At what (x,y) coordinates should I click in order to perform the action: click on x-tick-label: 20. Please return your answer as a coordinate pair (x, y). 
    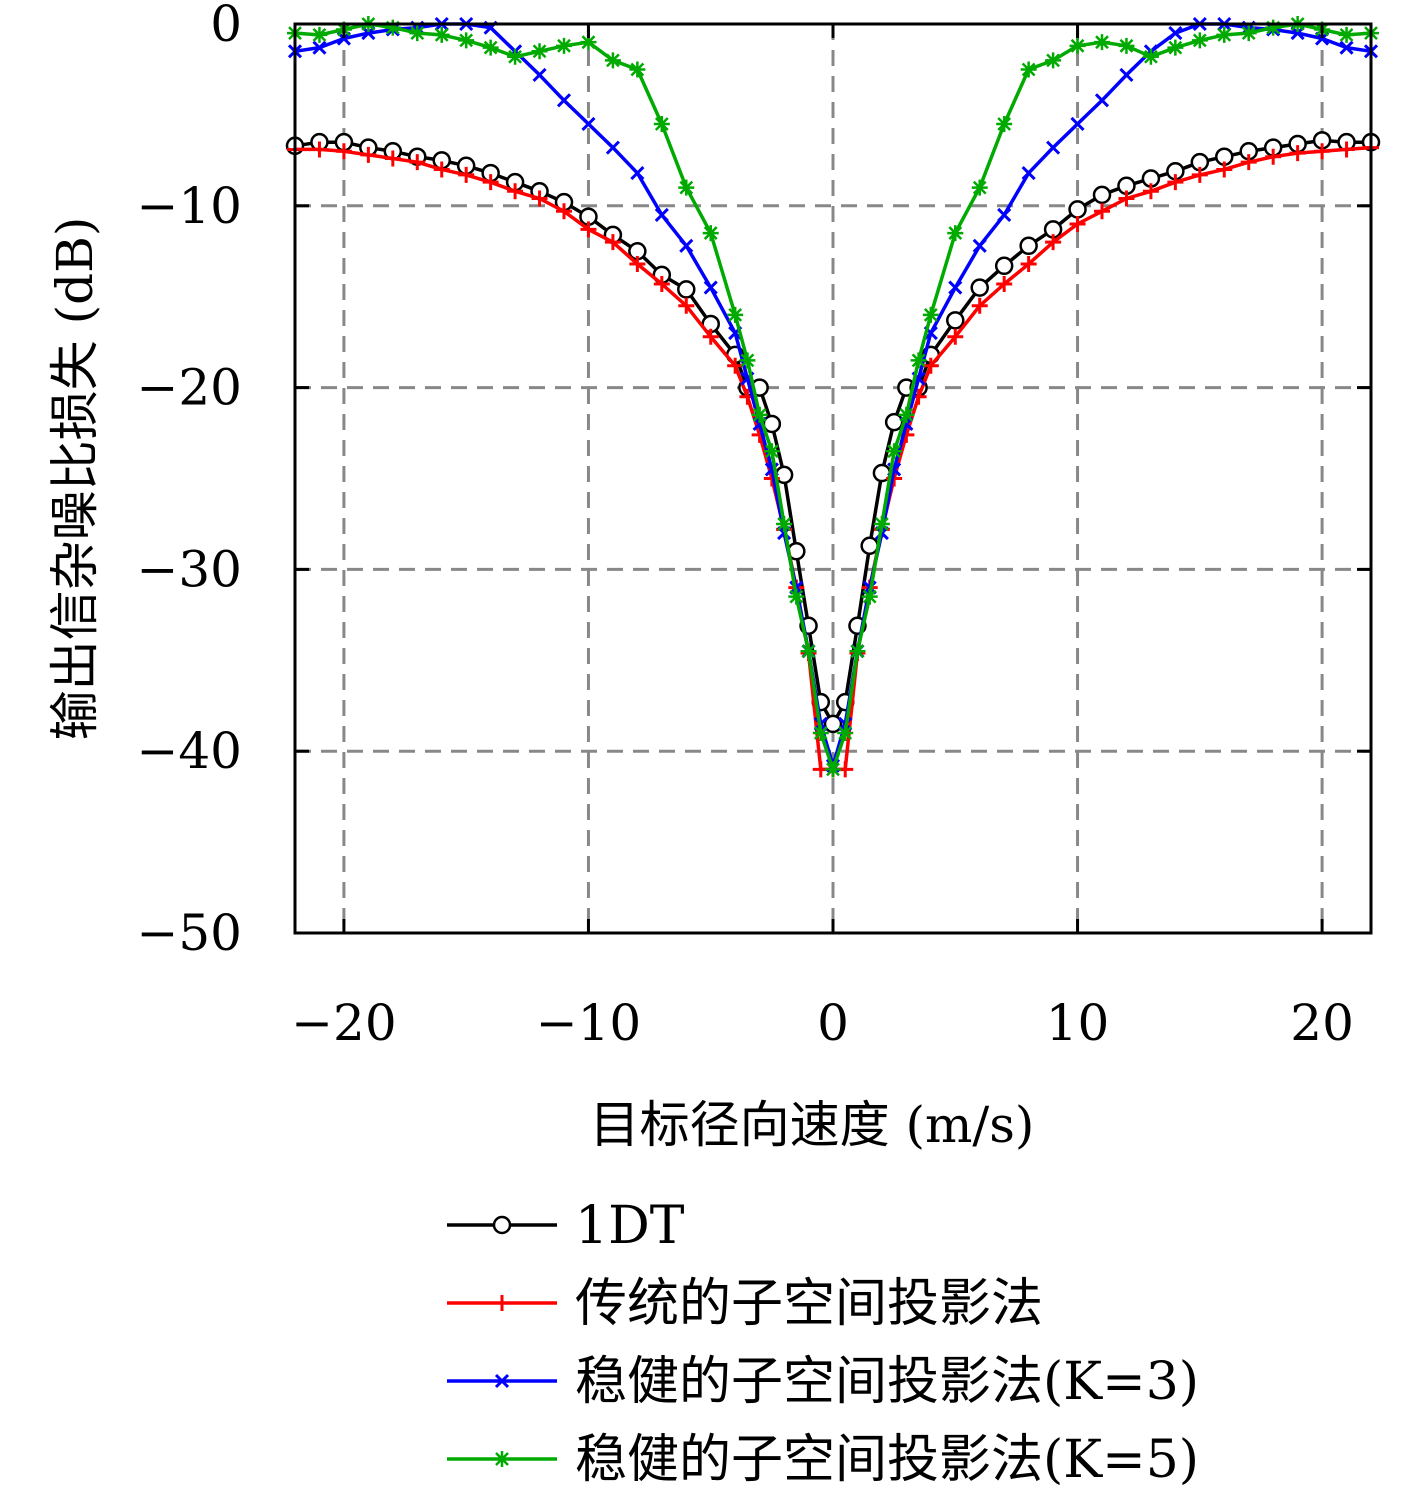
    Looking at the image, I should click on (1322, 1023).